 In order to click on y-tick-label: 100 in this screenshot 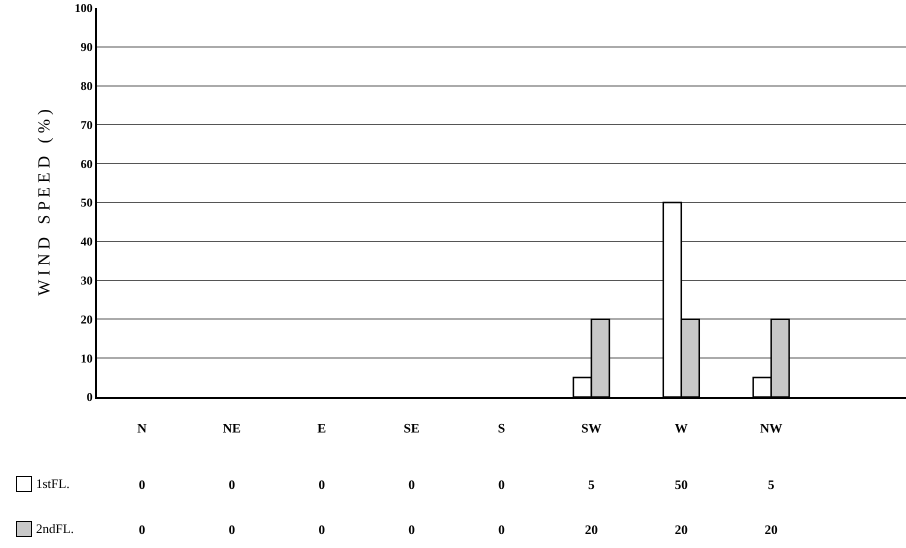, I will do `click(83, 8)`.